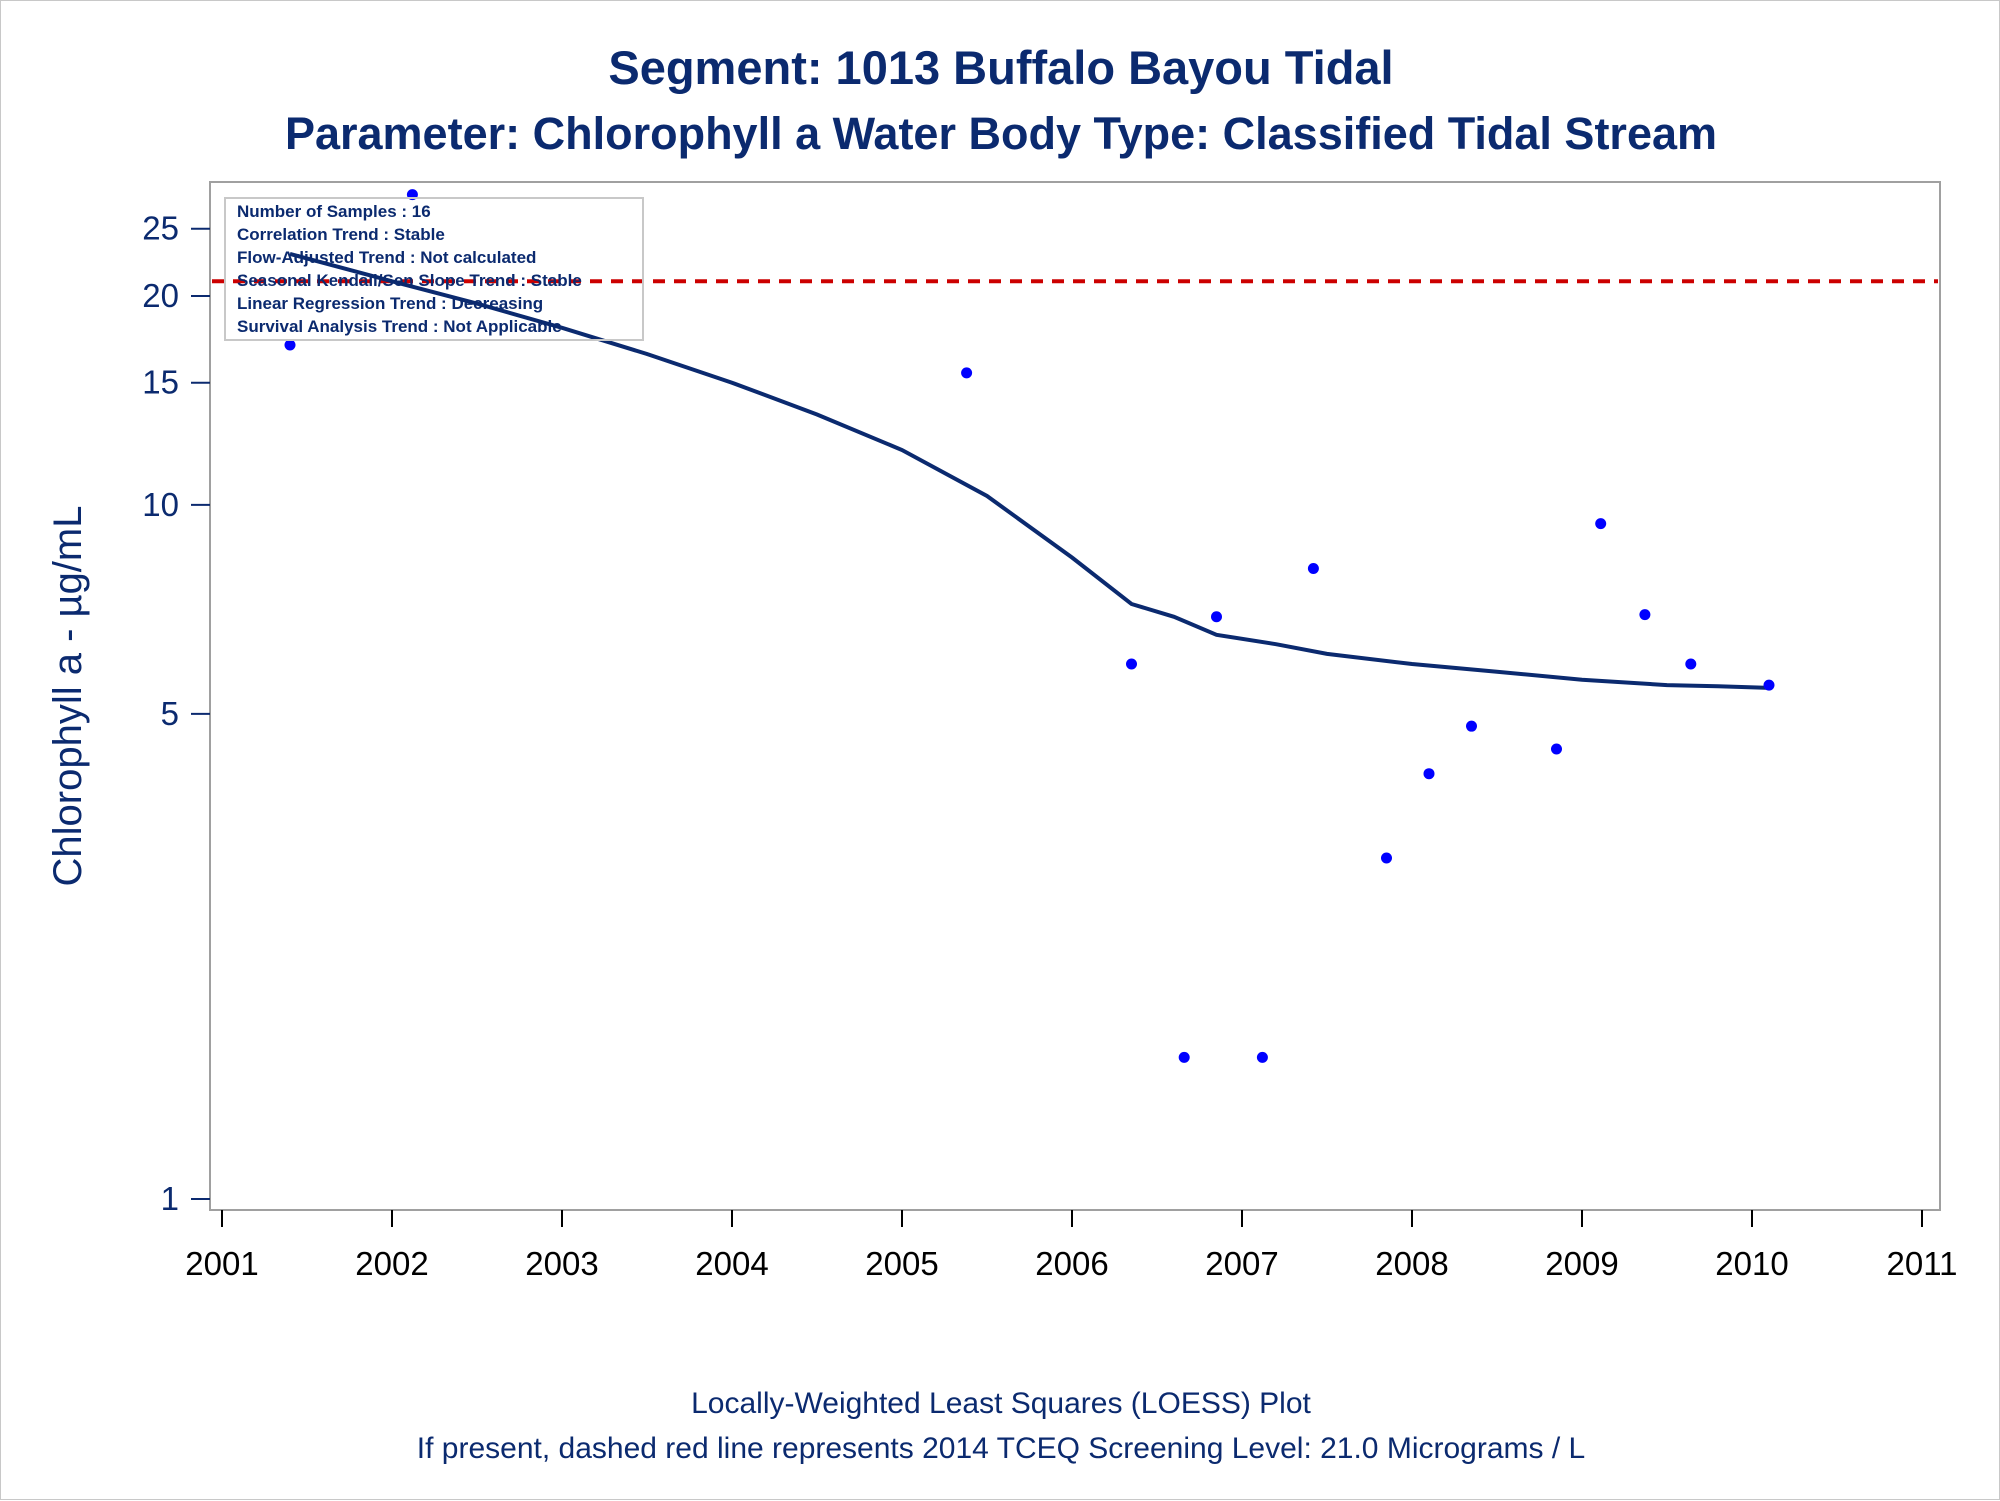  Describe the element at coordinates (901, 1263) in the screenshot. I see `x-tick-label: 2005` at that location.